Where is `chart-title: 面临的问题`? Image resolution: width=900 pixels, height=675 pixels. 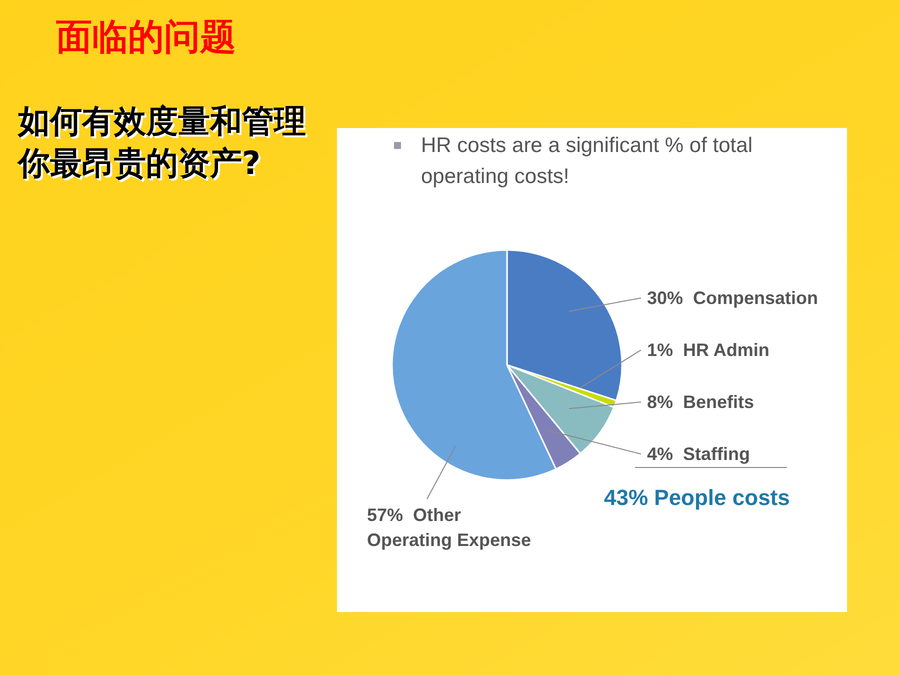
chart-title: 面临的问题 is located at coordinates (146, 38).